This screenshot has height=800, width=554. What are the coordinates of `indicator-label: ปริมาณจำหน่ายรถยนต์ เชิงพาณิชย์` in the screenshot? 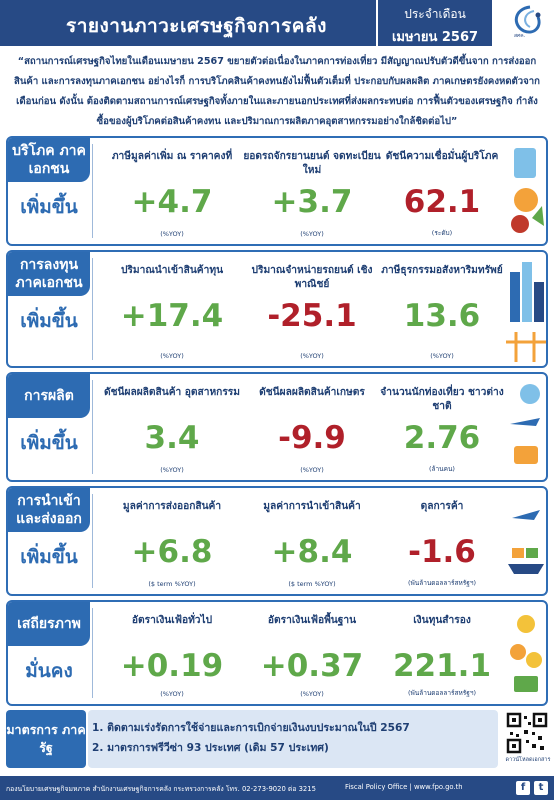 It's located at (312, 277).